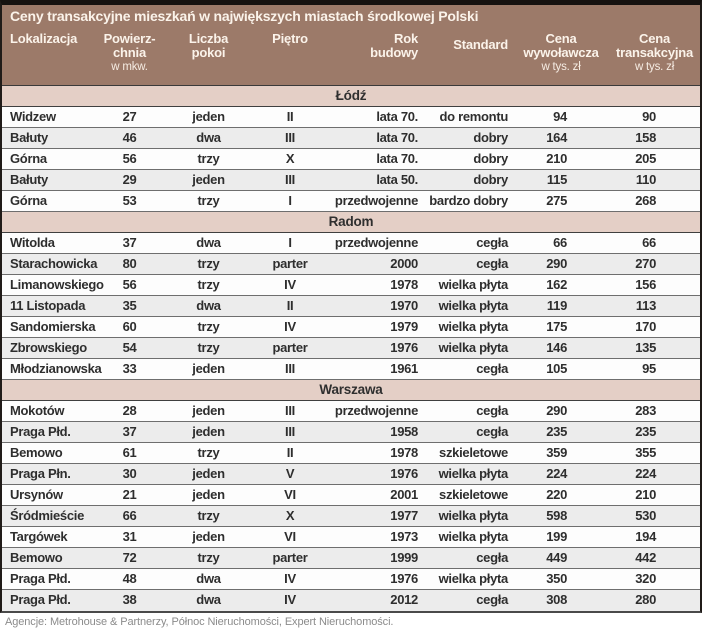 The height and width of the screenshot is (631, 702). What do you see at coordinates (28, 200) in the screenshot?
I see `cell-location: Górna` at bounding box center [28, 200].